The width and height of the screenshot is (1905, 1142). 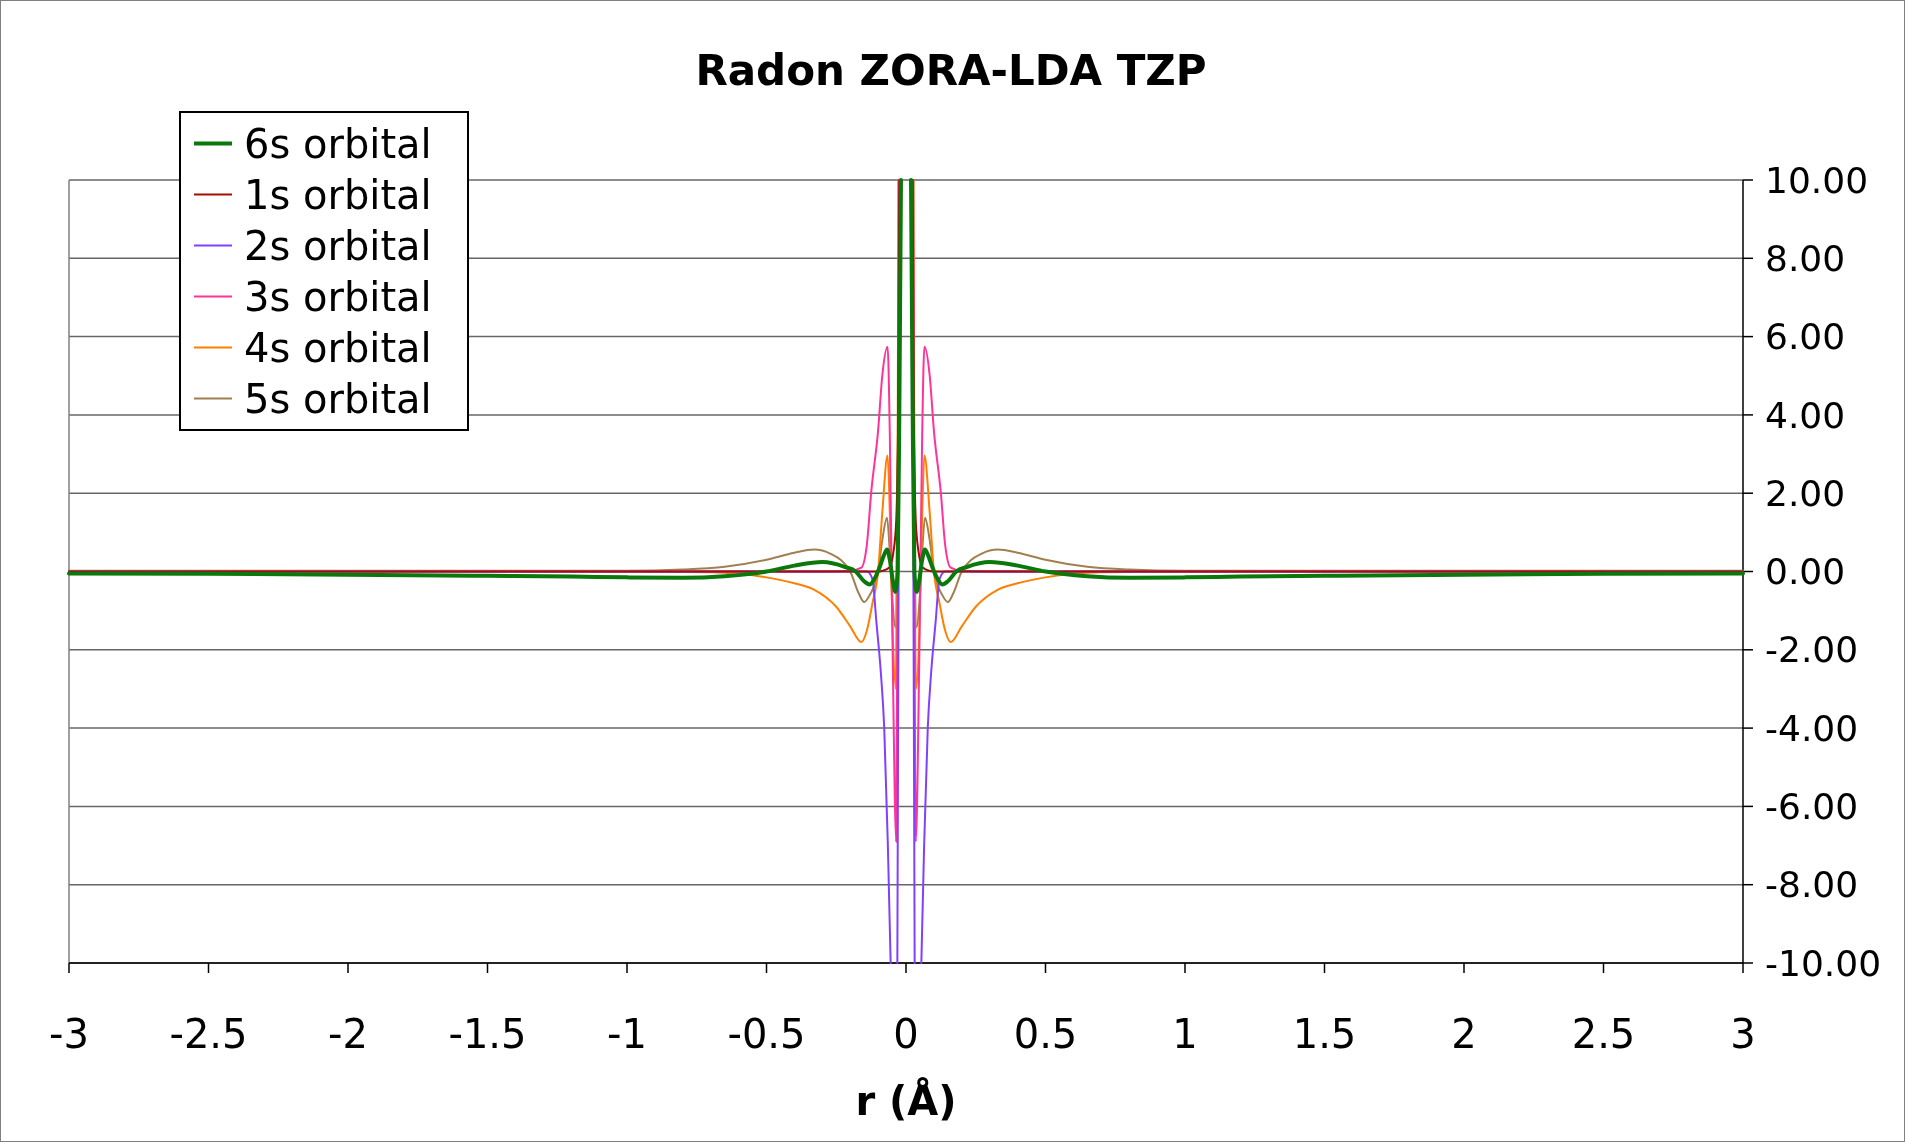 What do you see at coordinates (627, 1034) in the screenshot?
I see `x-tick-label: -1` at bounding box center [627, 1034].